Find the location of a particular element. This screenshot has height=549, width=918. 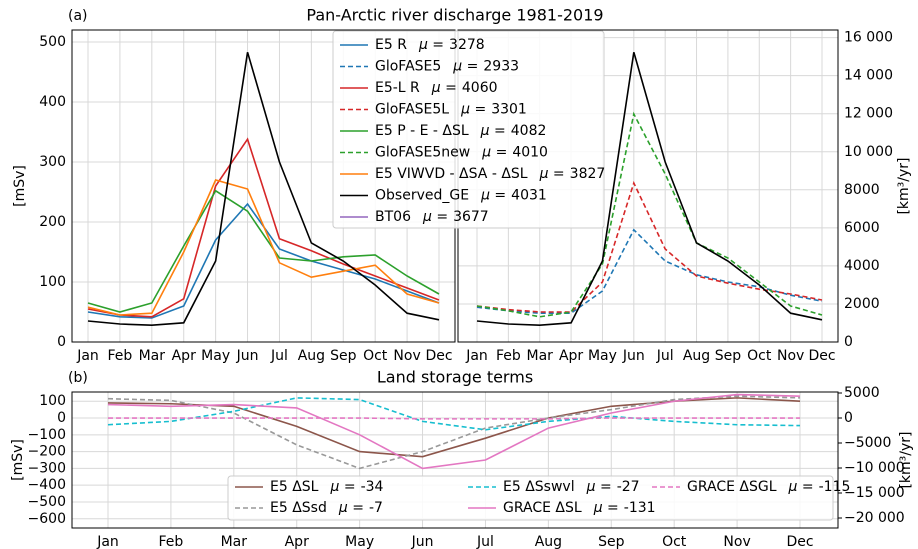

legend-mean: 4082 is located at coordinates (529, 131).